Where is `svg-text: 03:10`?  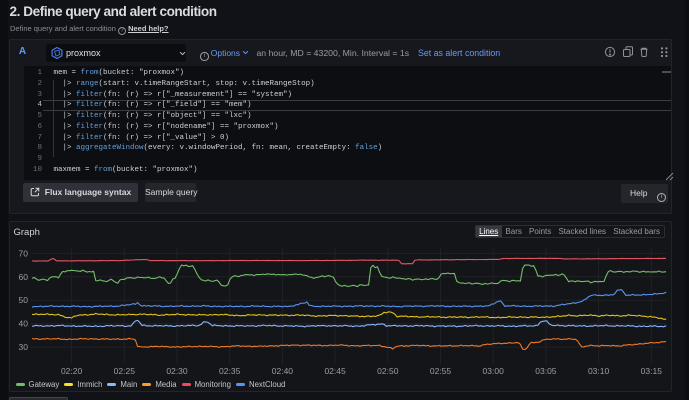 svg-text: 03:10 is located at coordinates (599, 371).